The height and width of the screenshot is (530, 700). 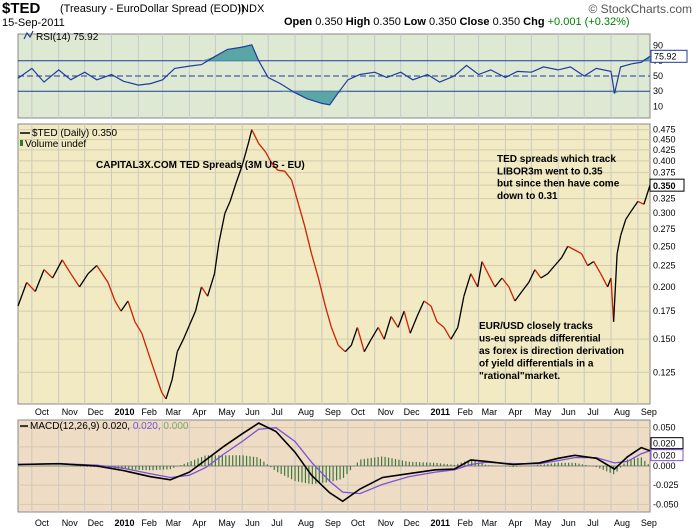 I want to click on price-tick-label: 0.325, so click(x=664, y=199).